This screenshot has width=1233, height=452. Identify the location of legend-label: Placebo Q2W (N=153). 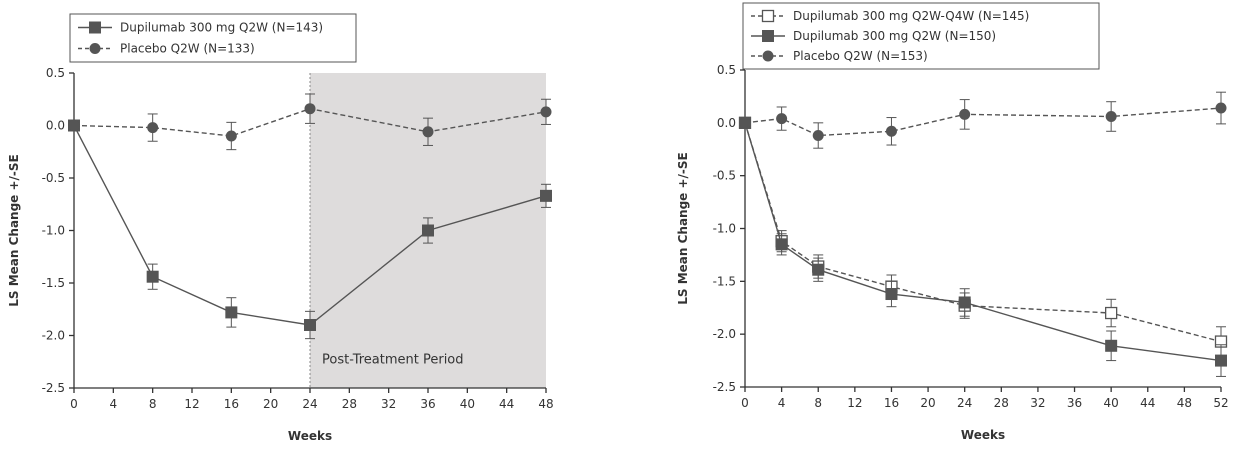
(860, 56).